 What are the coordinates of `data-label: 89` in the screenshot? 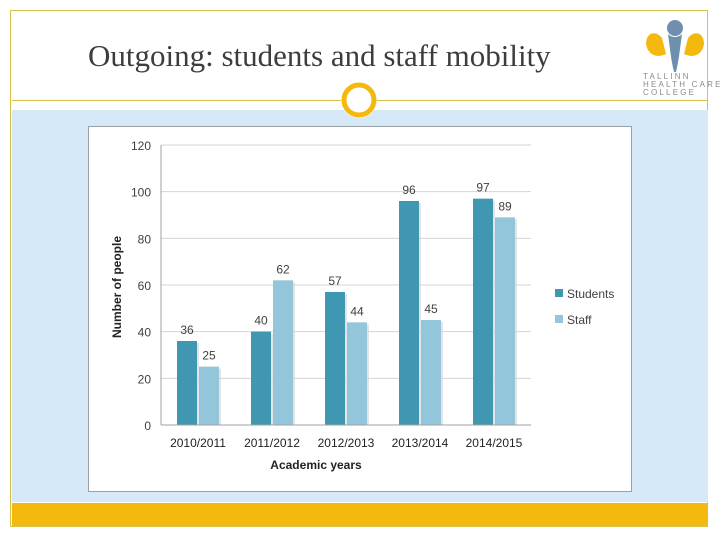 It's located at (505, 206).